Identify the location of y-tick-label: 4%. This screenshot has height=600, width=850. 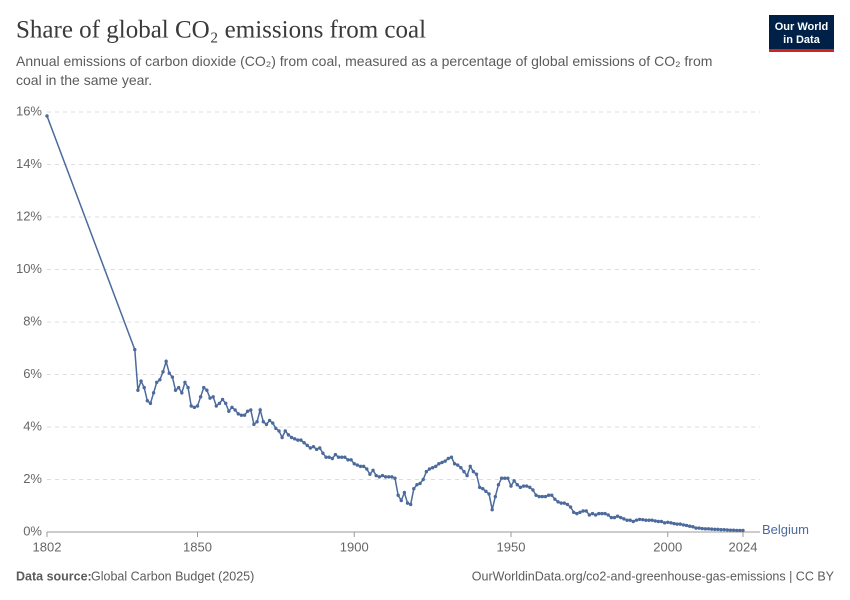
(32, 425).